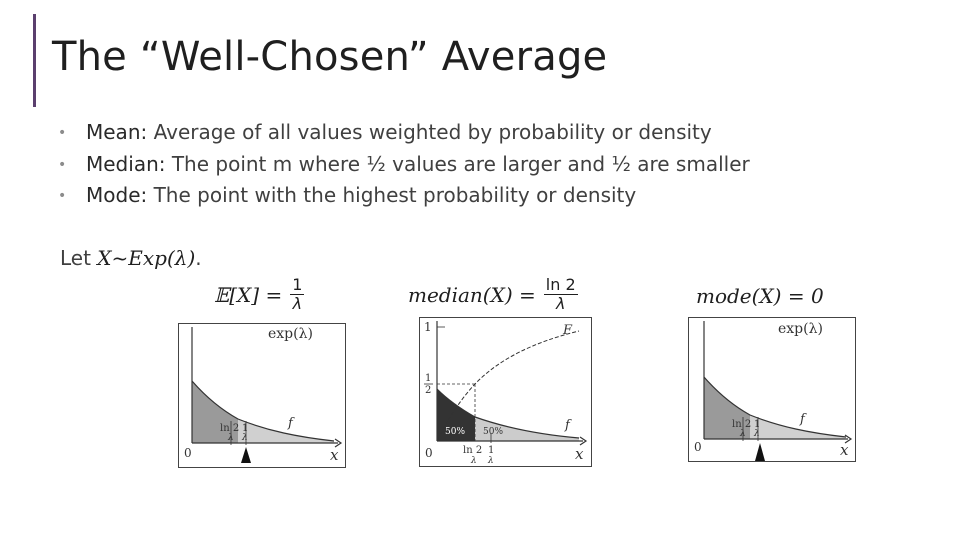 This screenshot has width=960, height=540. I want to click on let-statement: Let X~Exp(λ)., so click(131, 258).